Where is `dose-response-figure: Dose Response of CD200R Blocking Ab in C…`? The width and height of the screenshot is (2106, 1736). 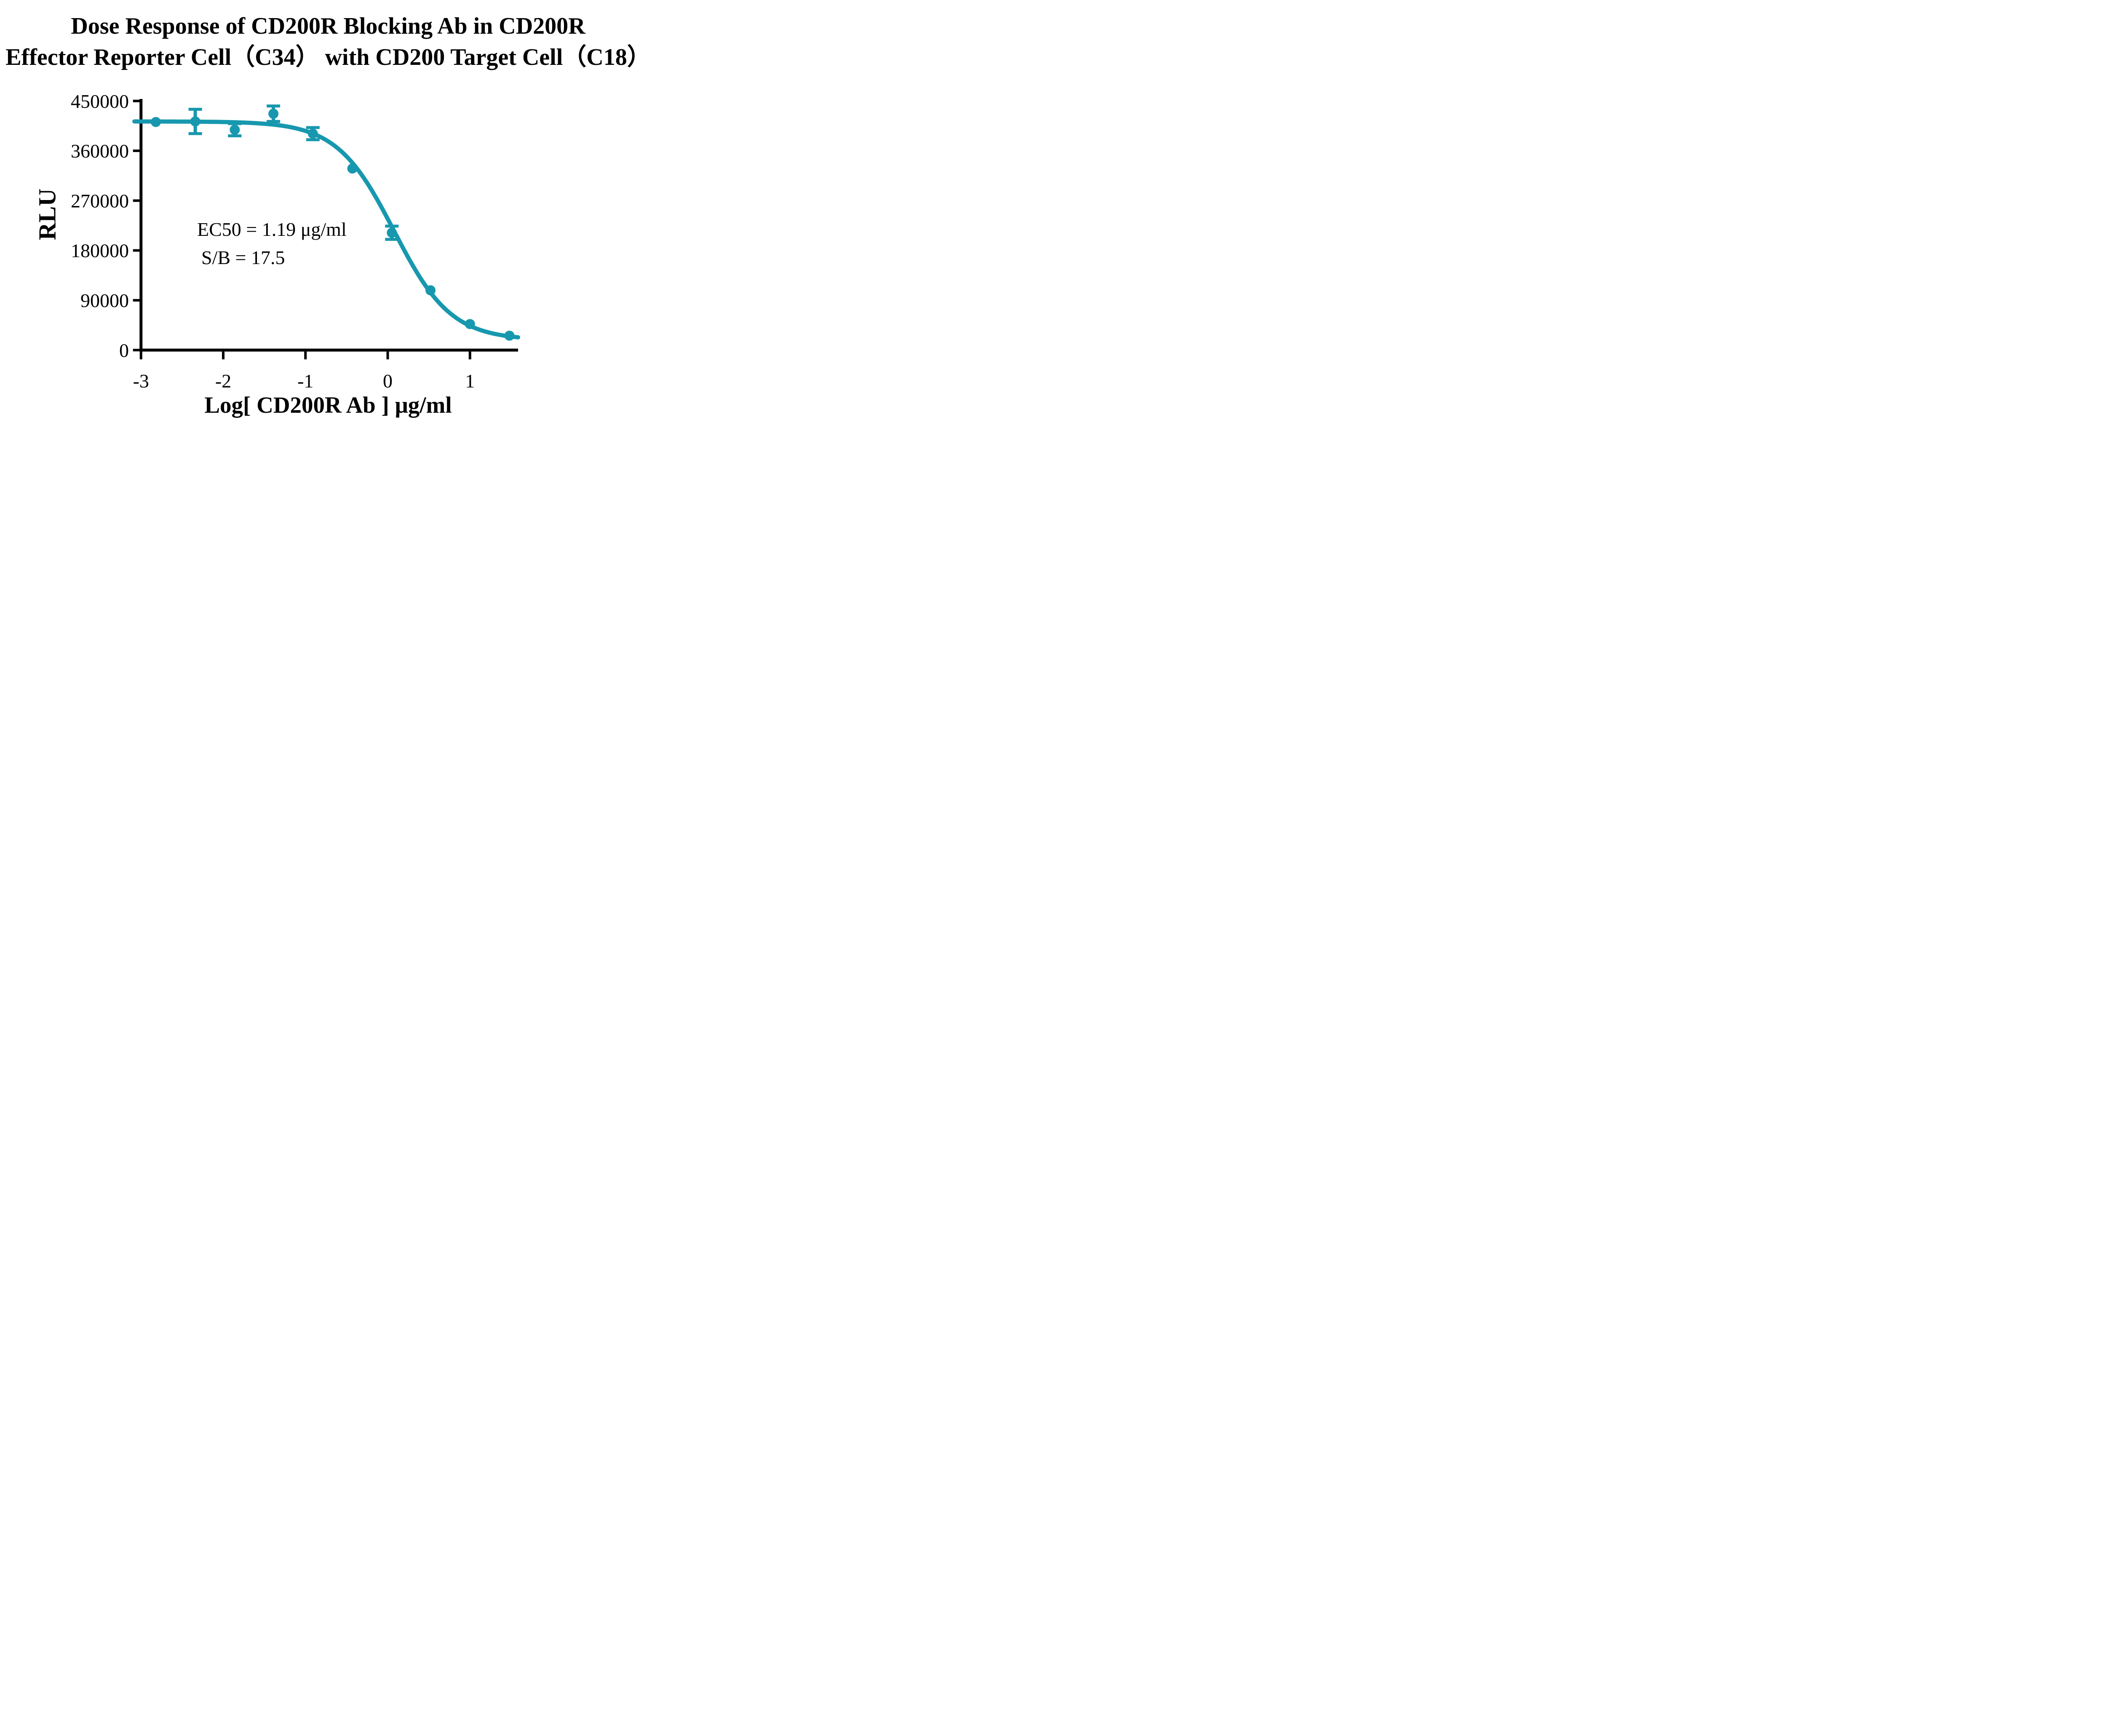 dose-response-figure: Dose Response of CD200R Blocking Ab in C… is located at coordinates (328, 217).